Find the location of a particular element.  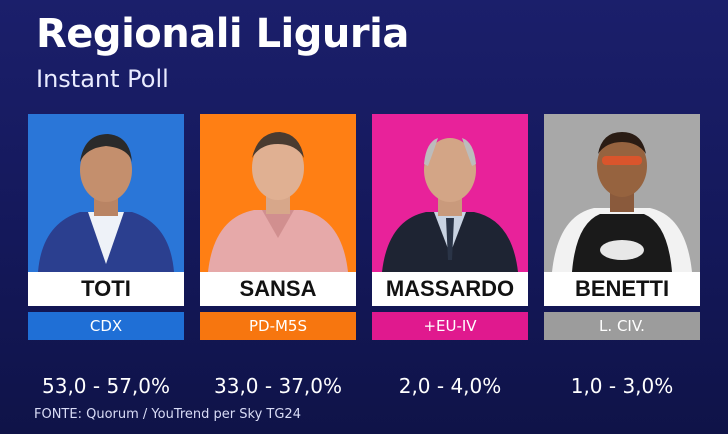

candidate-card-sansa: SANSA PD-M5S is located at coordinates (278, 227).